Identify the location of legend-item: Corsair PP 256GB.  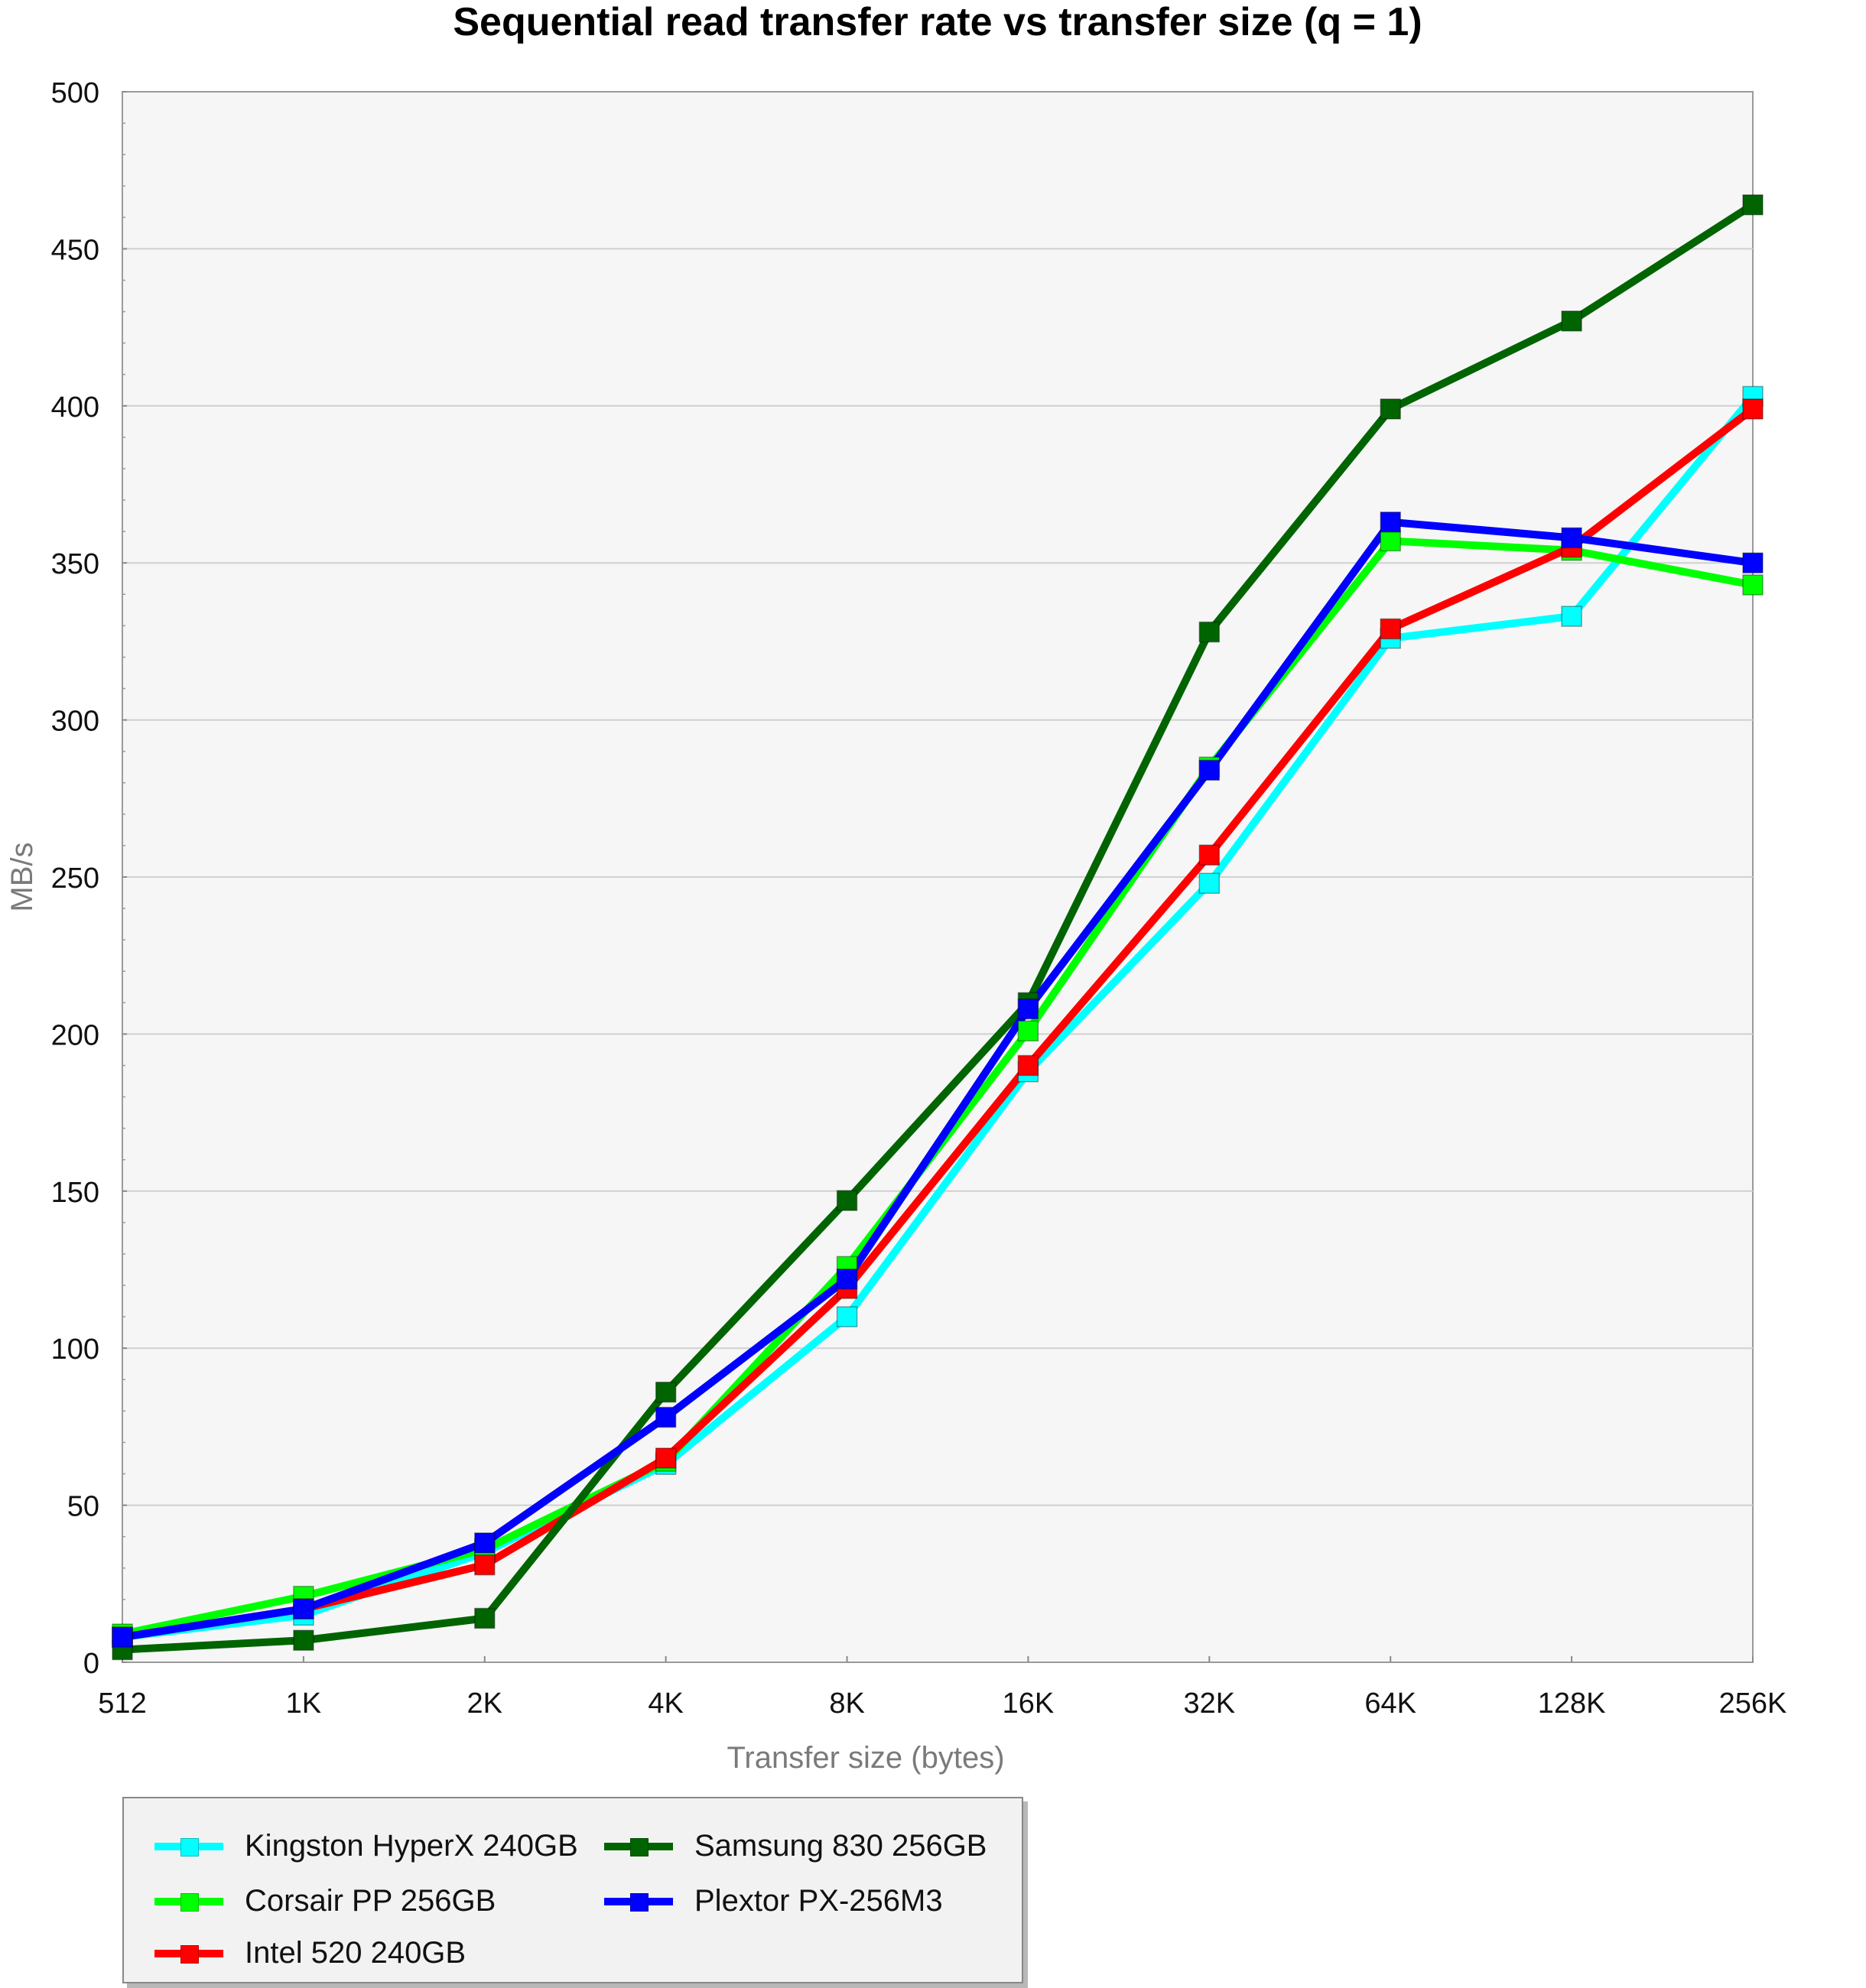
(325, 1901).